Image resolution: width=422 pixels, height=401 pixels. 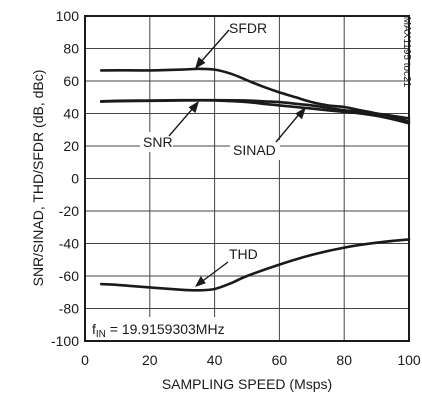 I want to click on series-line-thd, so click(x=255, y=265).